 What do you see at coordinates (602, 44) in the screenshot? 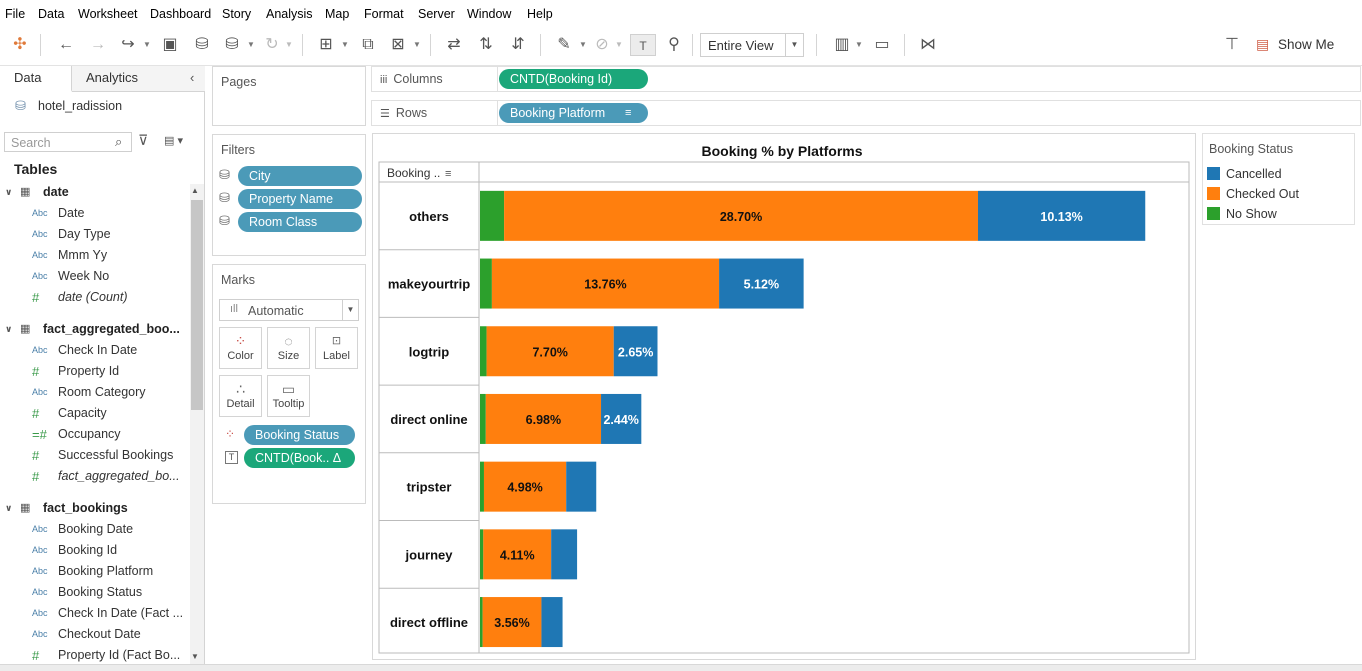
I see `group-icon: ⊘` at bounding box center [602, 44].